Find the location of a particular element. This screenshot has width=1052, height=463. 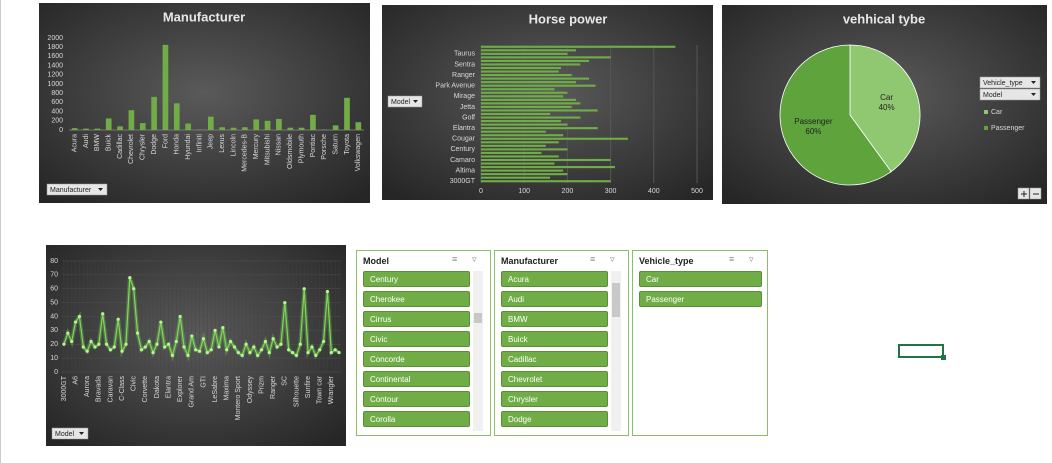

x-tick-label: 3000GT is located at coordinates (64, 388).